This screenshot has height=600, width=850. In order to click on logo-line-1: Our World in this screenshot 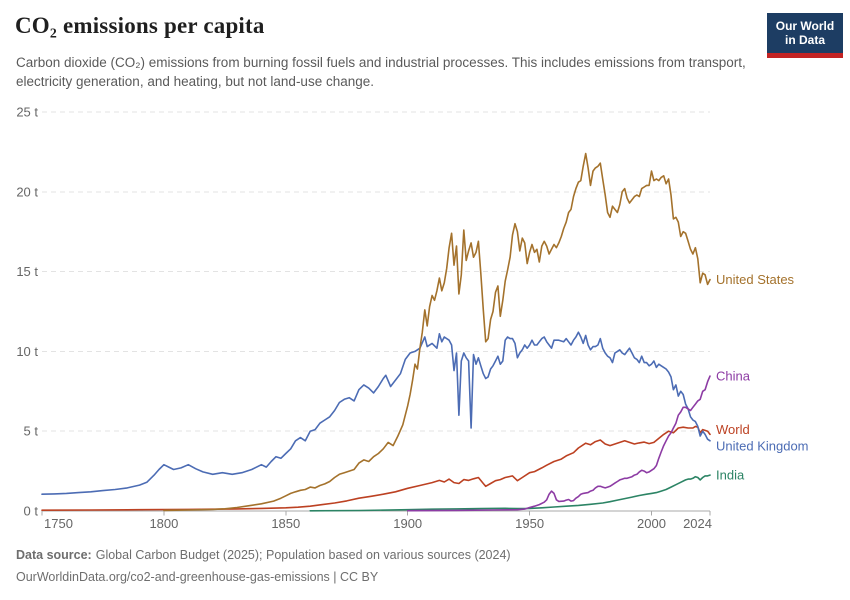, I will do `click(805, 26)`.